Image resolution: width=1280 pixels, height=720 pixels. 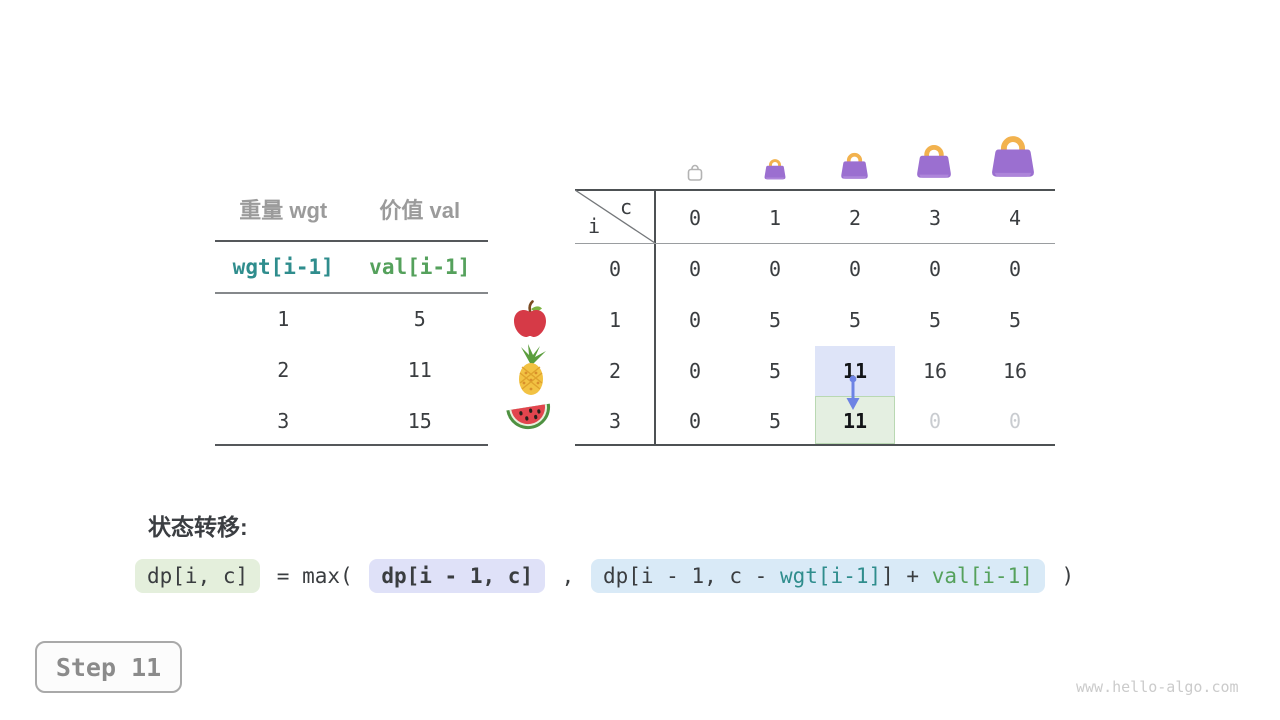 I want to click on item-weight: 1, so click(x=283, y=319).